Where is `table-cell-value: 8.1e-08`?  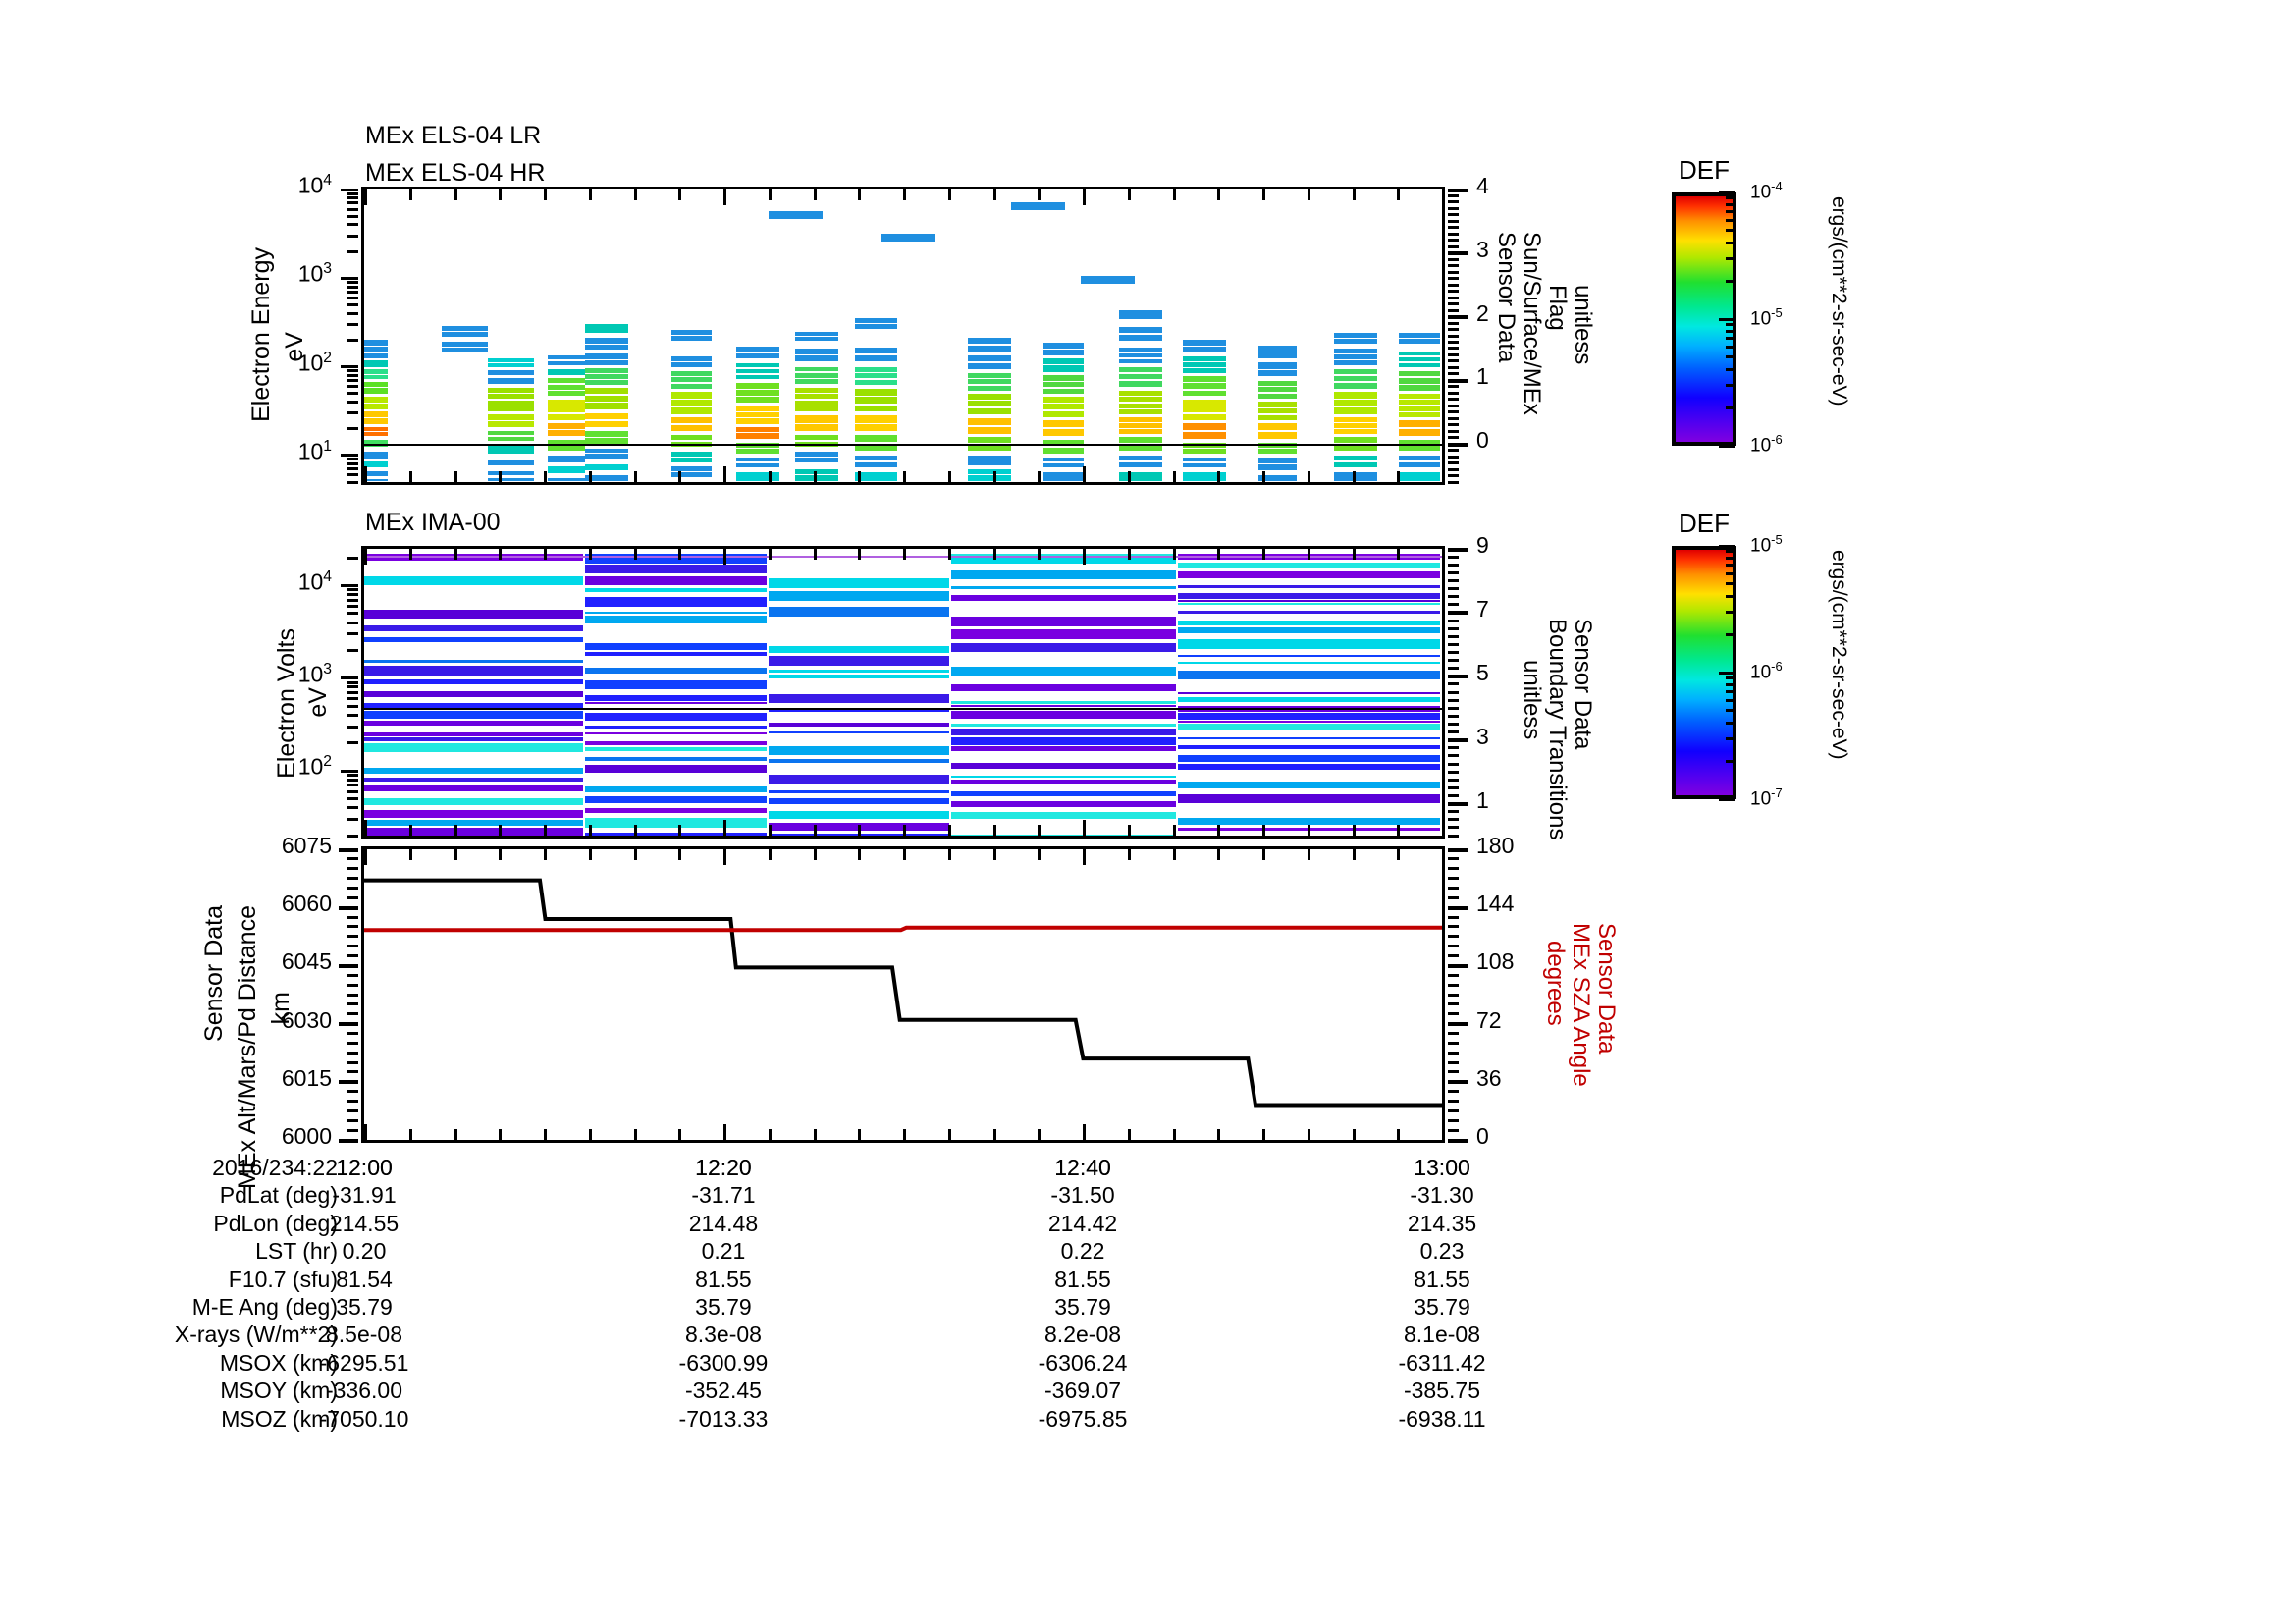
table-cell-value: 8.1e-08 is located at coordinates (1441, 1335).